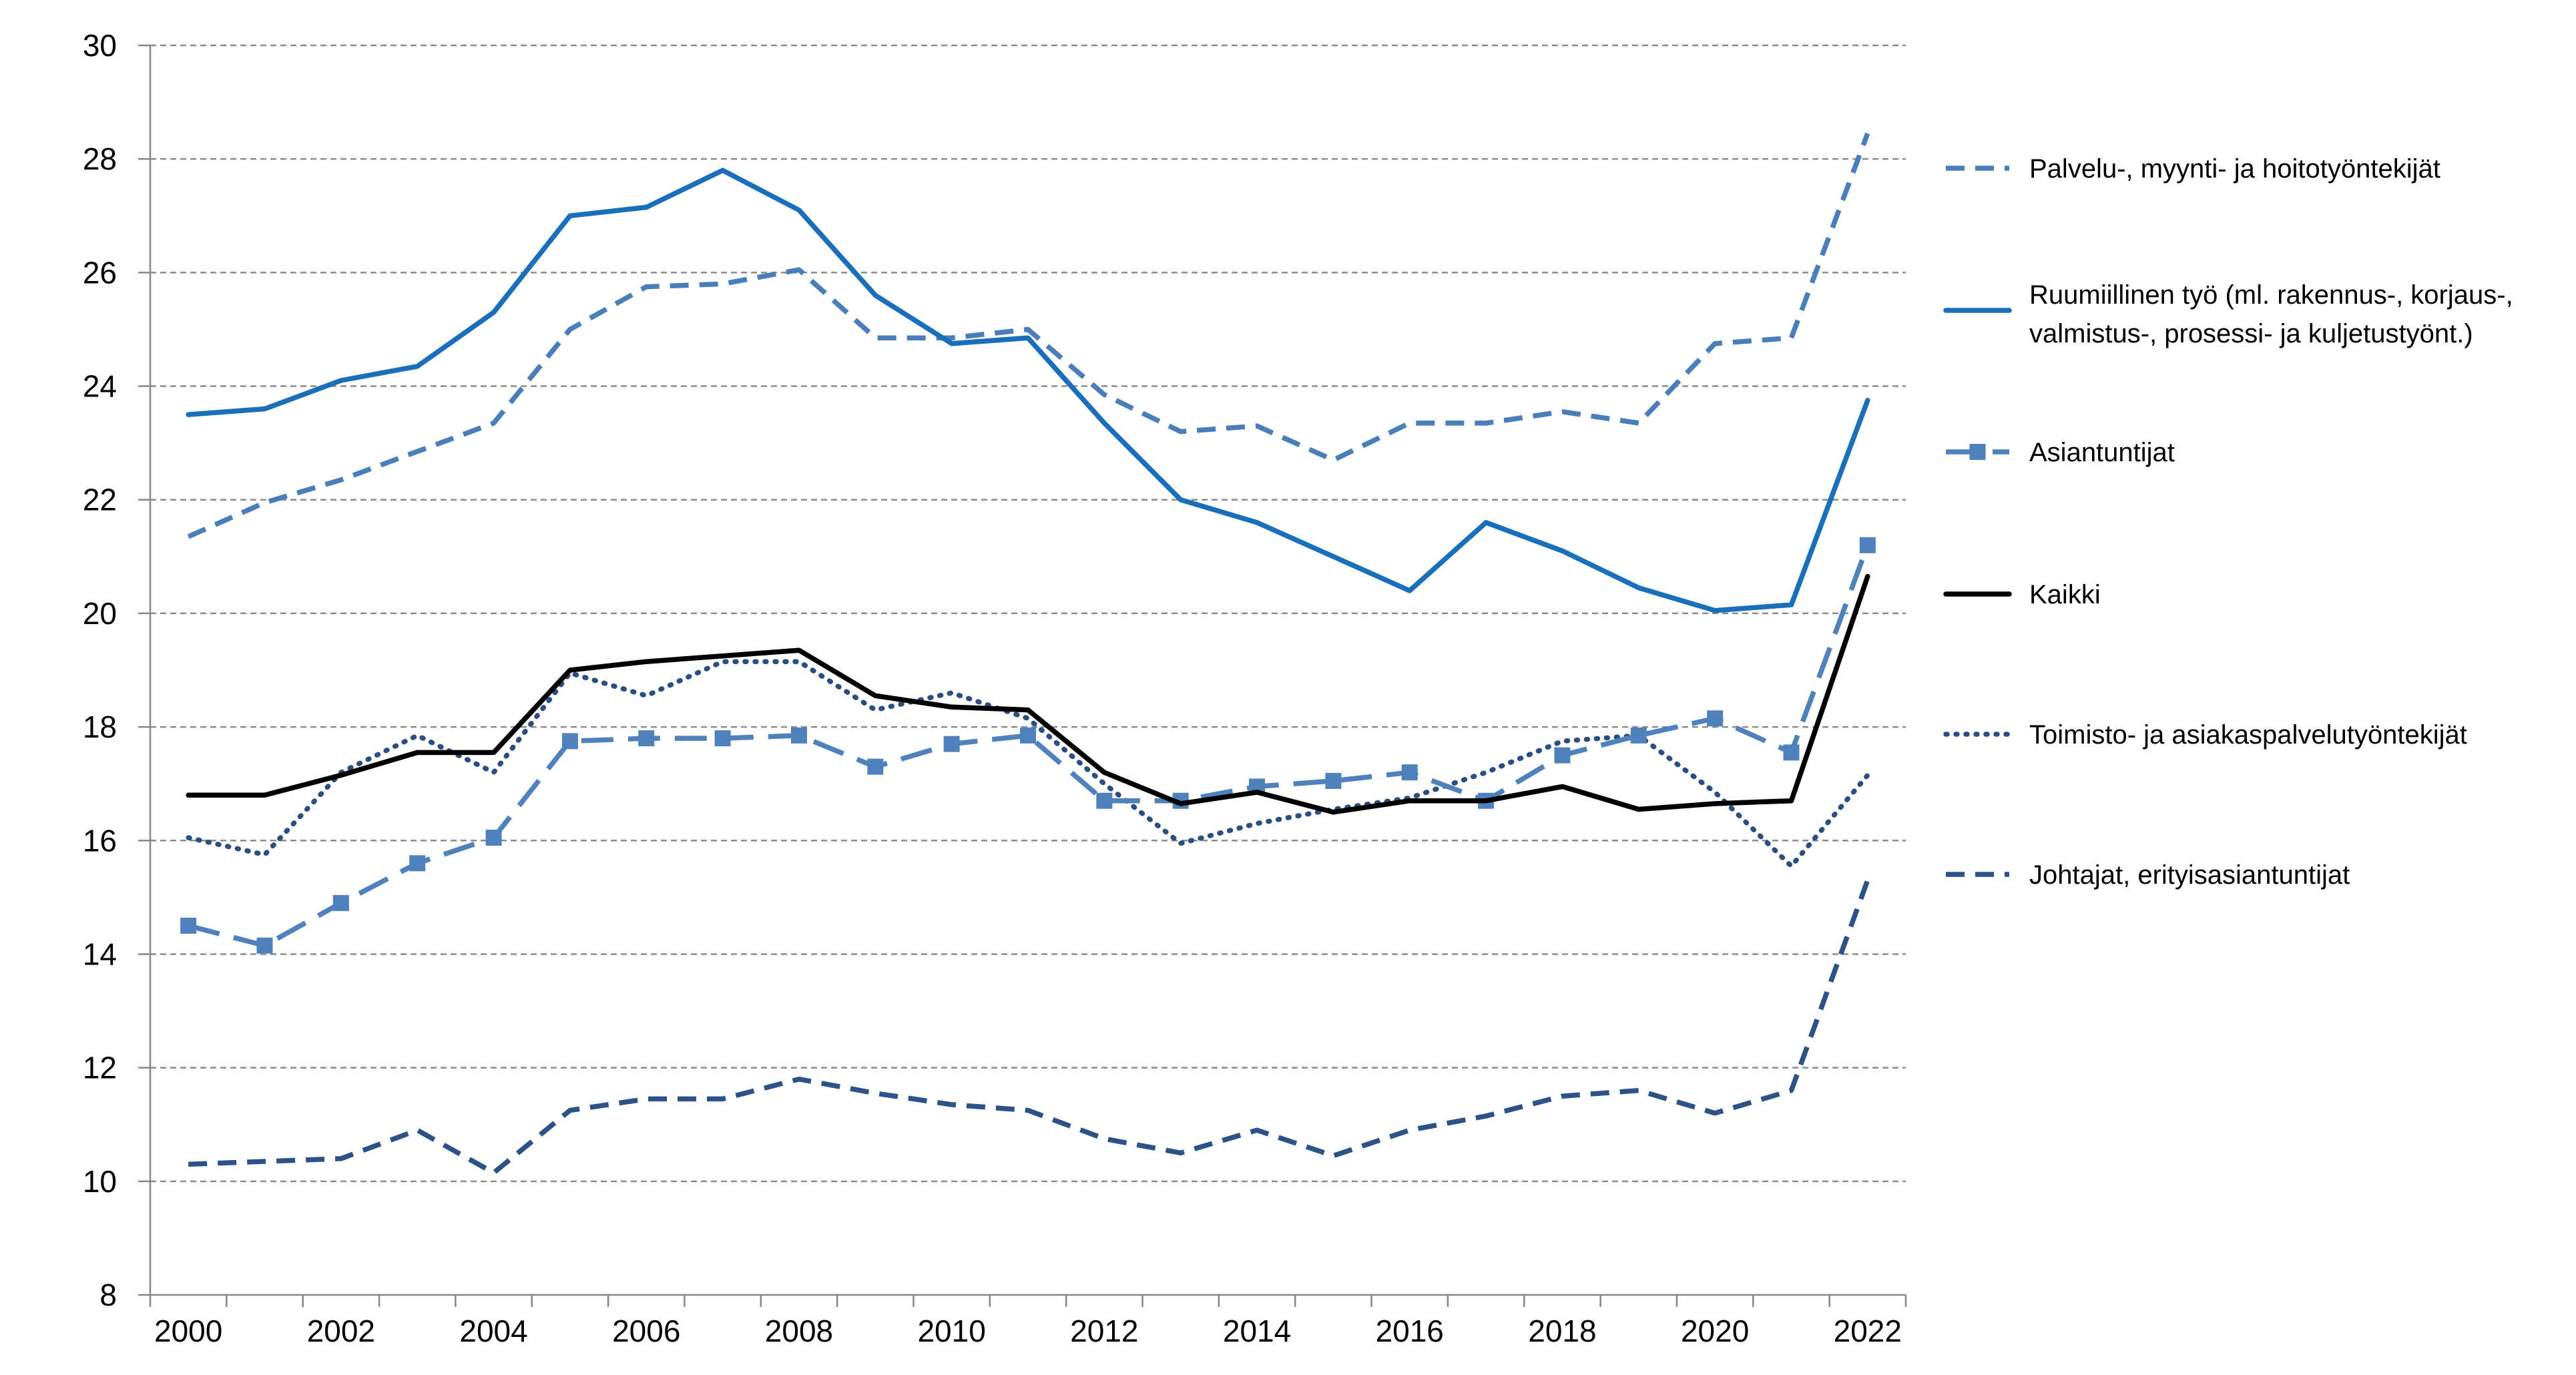 The width and height of the screenshot is (2576, 1375). I want to click on y-tick-label: 24, so click(100, 387).